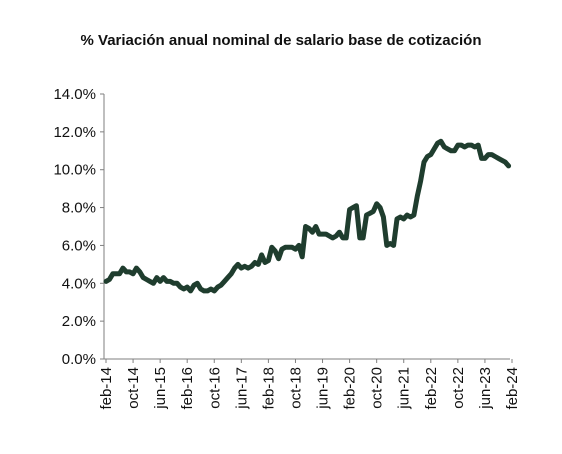 Image resolution: width=562 pixels, height=454 pixels. Describe the element at coordinates (74, 170) in the screenshot. I see `y-tick-label: 10.0%` at that location.